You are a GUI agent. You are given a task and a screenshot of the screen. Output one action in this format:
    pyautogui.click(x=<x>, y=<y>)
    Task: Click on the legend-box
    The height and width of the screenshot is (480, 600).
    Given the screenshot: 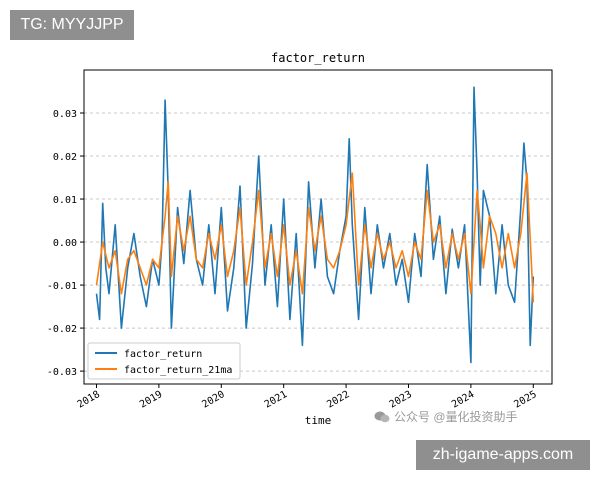 What is the action you would take?
    pyautogui.click(x=164, y=361)
    